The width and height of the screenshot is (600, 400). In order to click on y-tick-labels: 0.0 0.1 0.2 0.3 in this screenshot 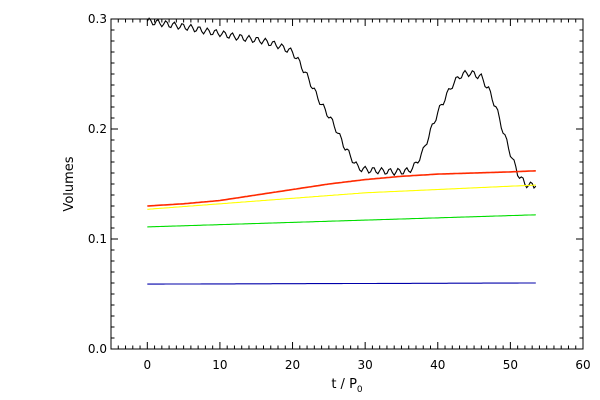, I will do `click(97, 184)`.